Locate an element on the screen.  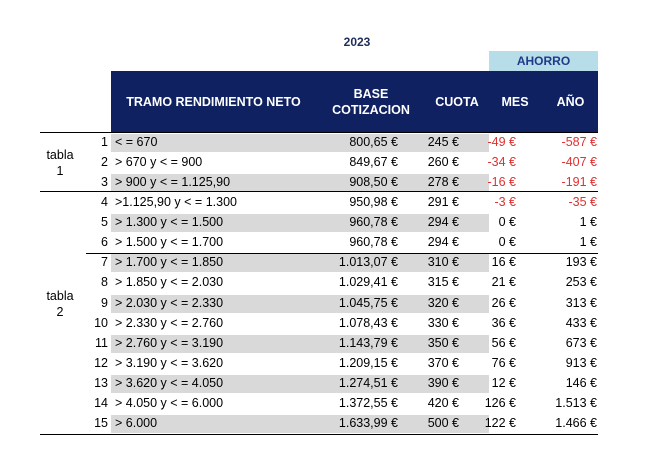
row-anio: 673 € is located at coordinates (581, 342).